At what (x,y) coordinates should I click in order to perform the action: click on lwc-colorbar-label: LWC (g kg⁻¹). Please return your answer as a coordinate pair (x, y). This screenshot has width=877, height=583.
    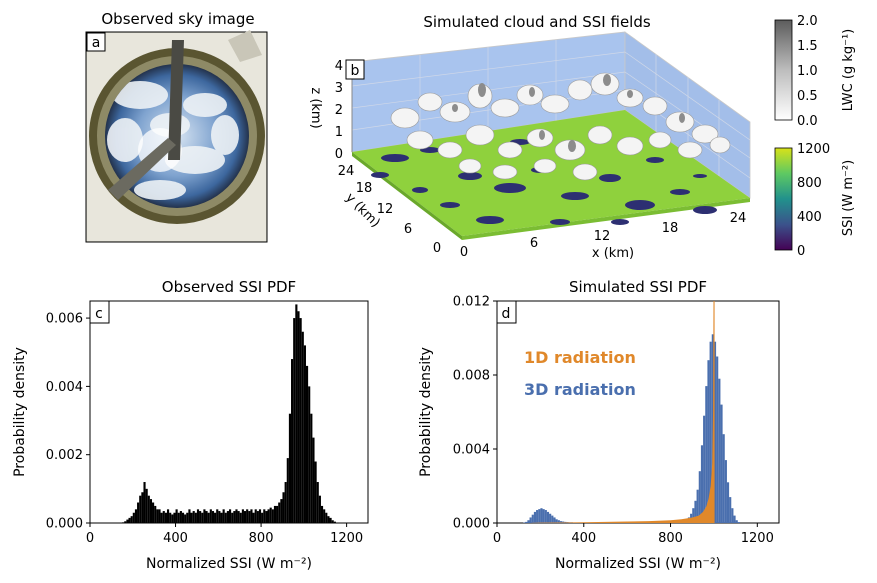
    Looking at the image, I should click on (848, 70).